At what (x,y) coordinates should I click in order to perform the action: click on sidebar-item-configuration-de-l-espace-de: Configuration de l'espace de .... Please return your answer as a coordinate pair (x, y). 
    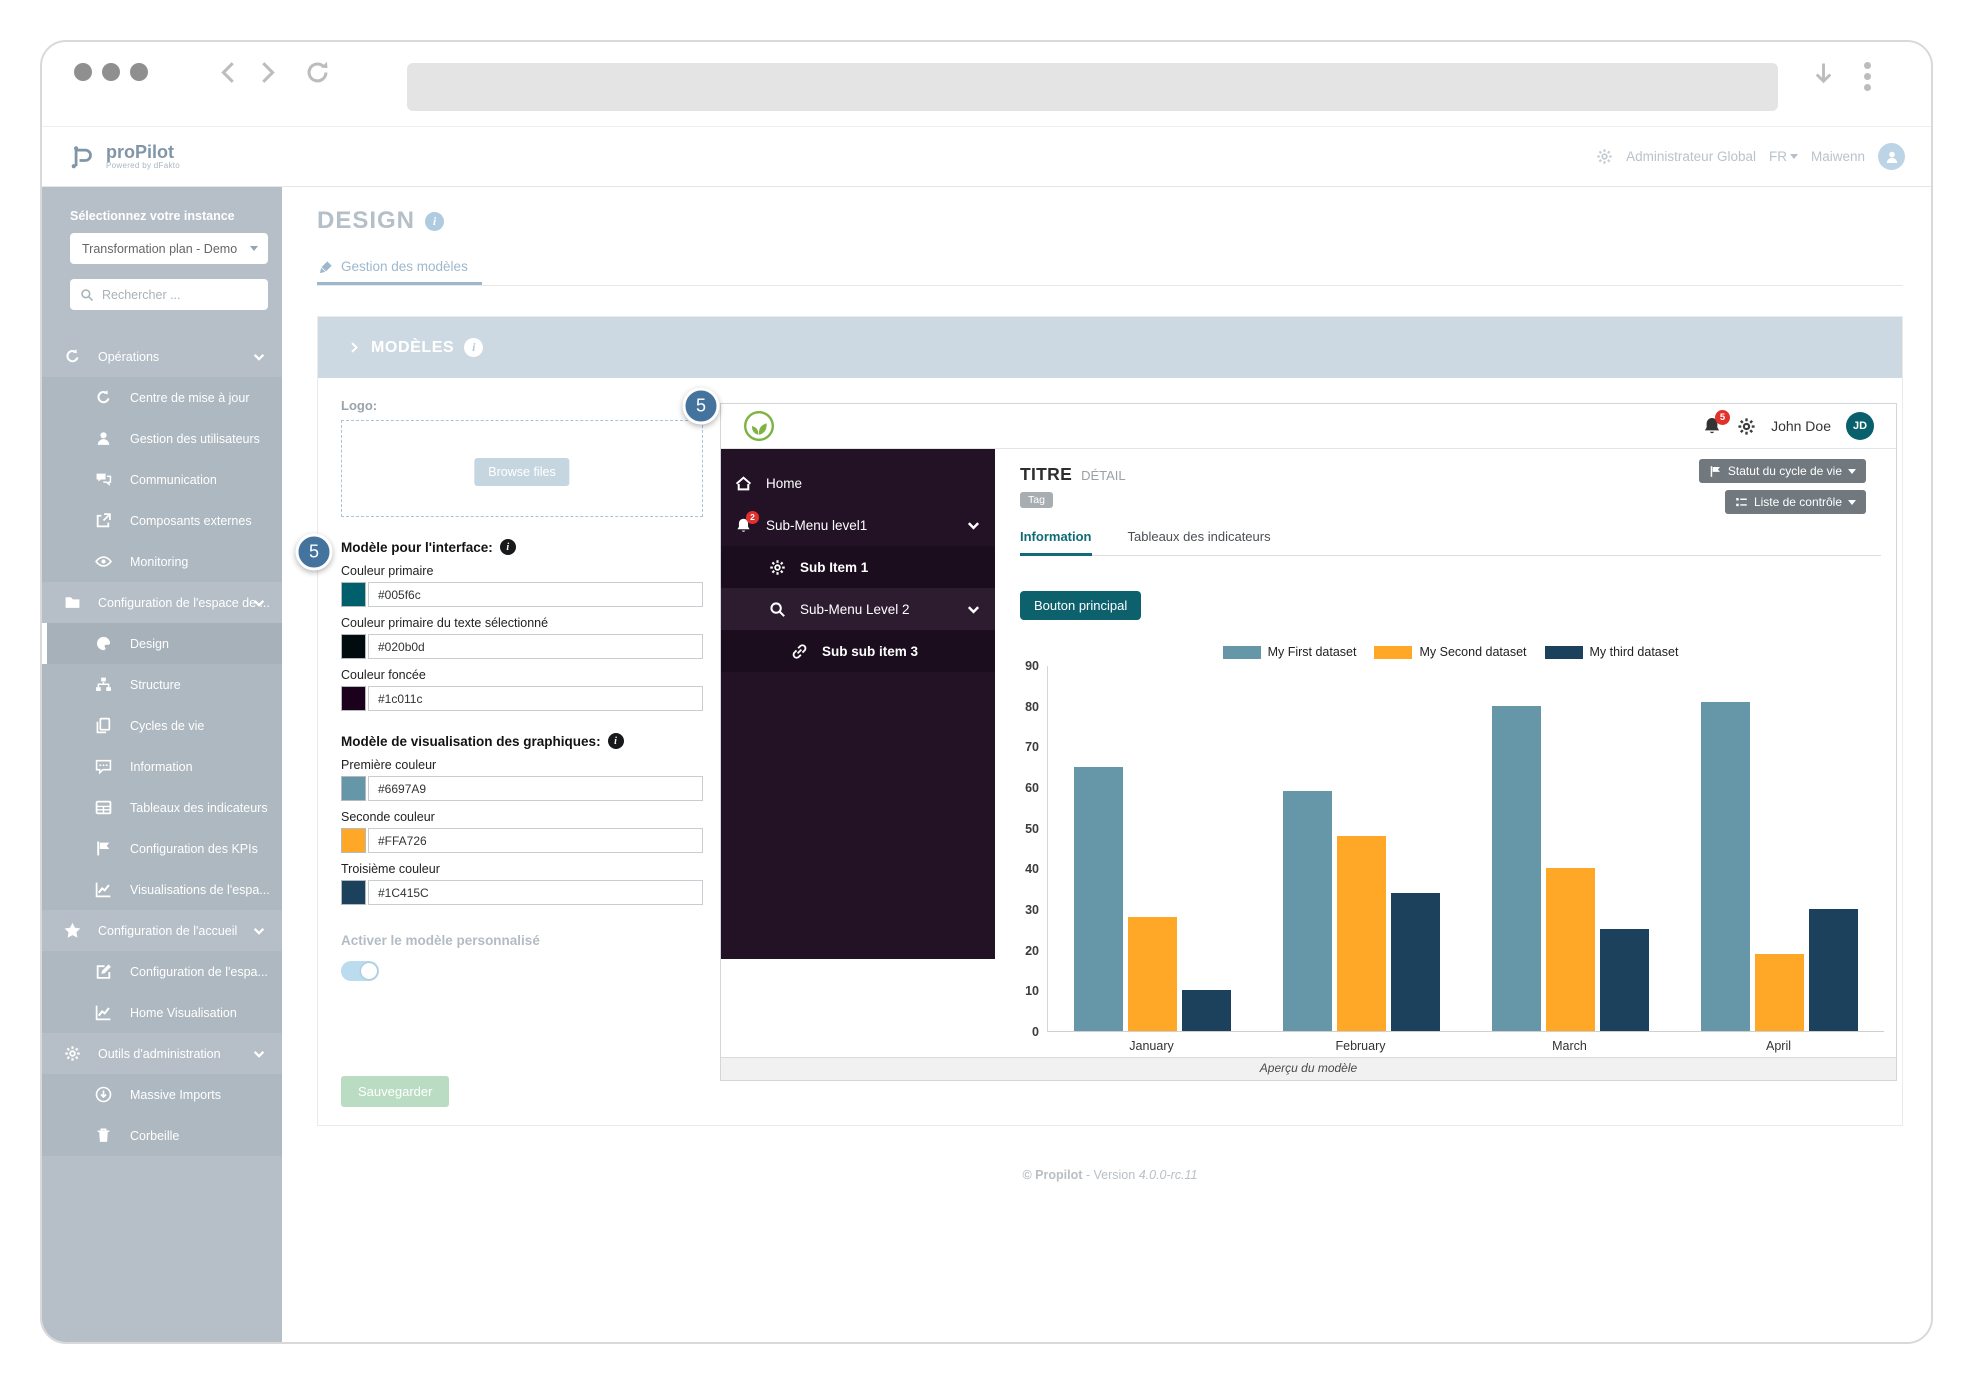
    Looking at the image, I should click on (162, 602).